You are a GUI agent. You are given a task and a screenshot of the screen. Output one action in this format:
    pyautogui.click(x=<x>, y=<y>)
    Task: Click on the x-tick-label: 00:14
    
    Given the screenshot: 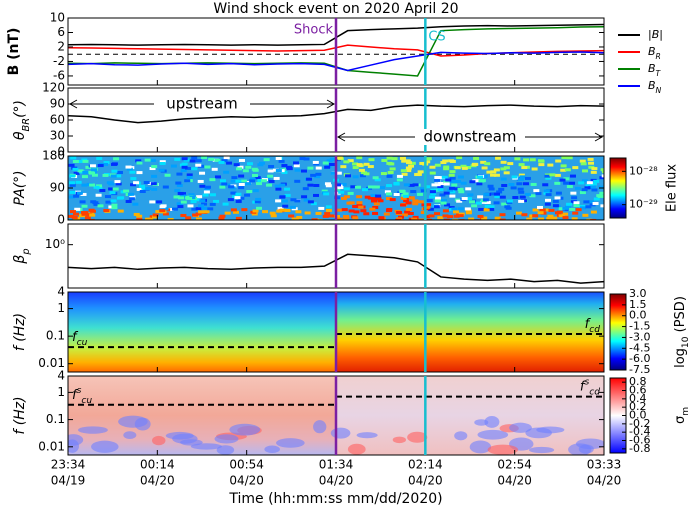 What is the action you would take?
    pyautogui.click(x=157, y=465)
    